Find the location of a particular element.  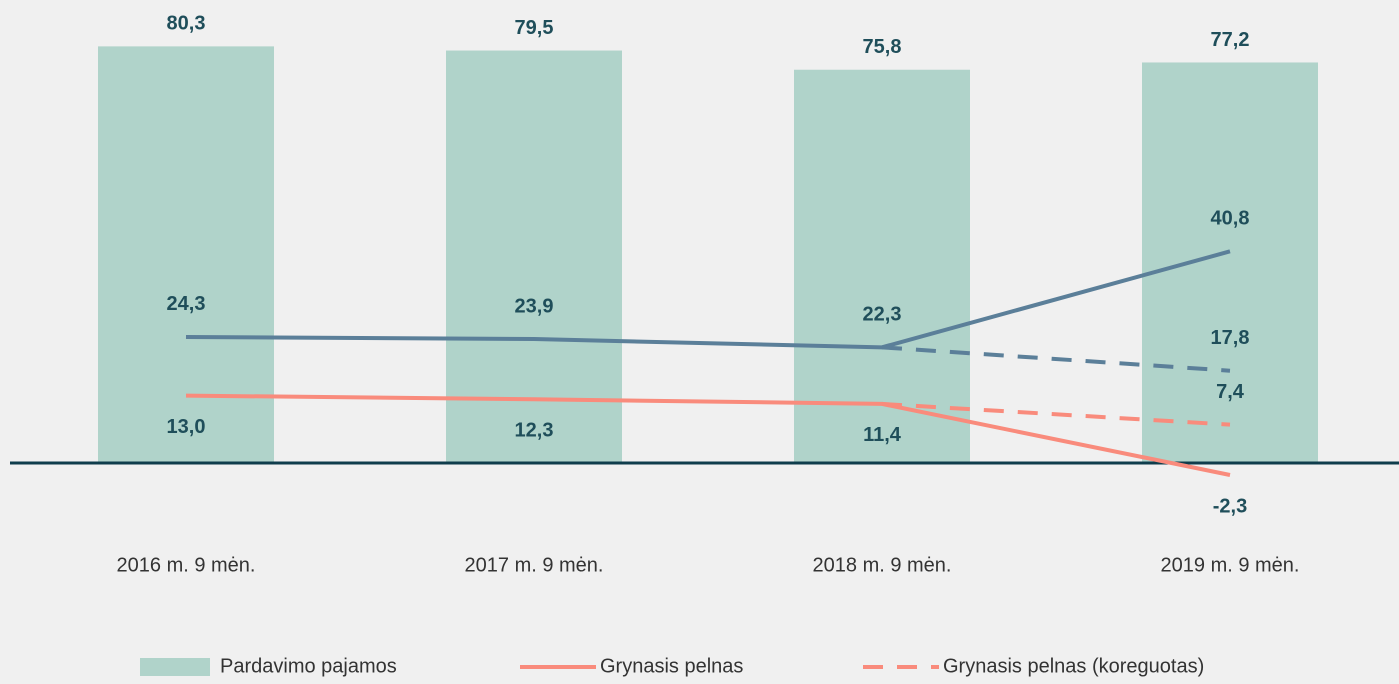

value-label: 79,5 is located at coordinates (534, 28).